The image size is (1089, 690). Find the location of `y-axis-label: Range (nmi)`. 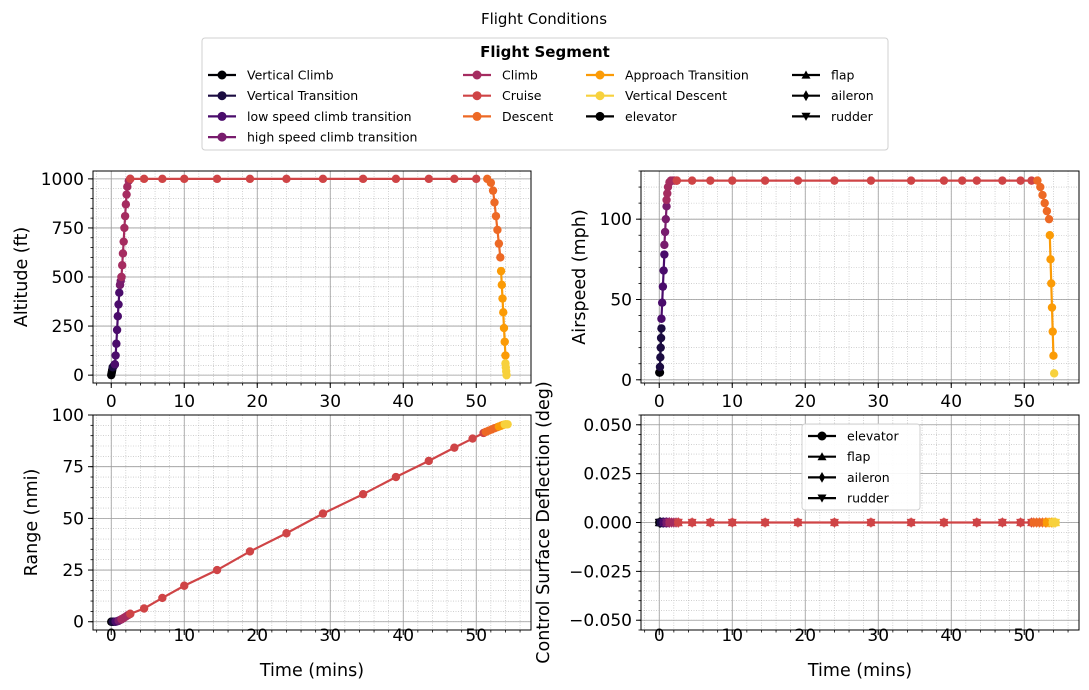

y-axis-label: Range (nmi) is located at coordinates (32, 523).